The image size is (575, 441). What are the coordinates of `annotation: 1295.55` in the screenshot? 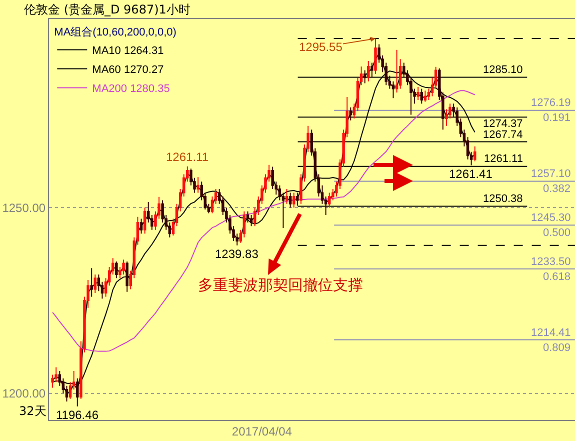 It's located at (321, 47).